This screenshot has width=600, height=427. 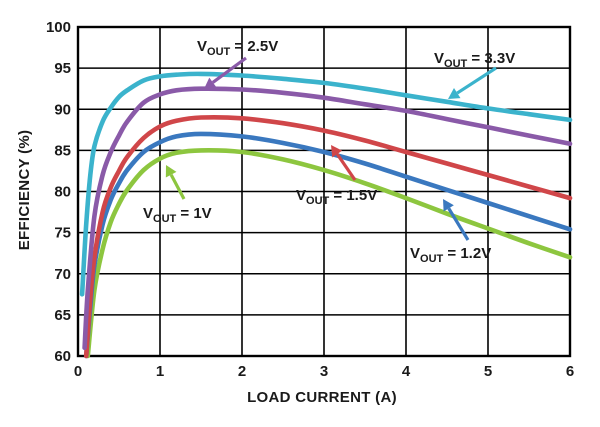 I want to click on series-label-vout-2-5v: VOUT = 2.5V, so click(x=237, y=48).